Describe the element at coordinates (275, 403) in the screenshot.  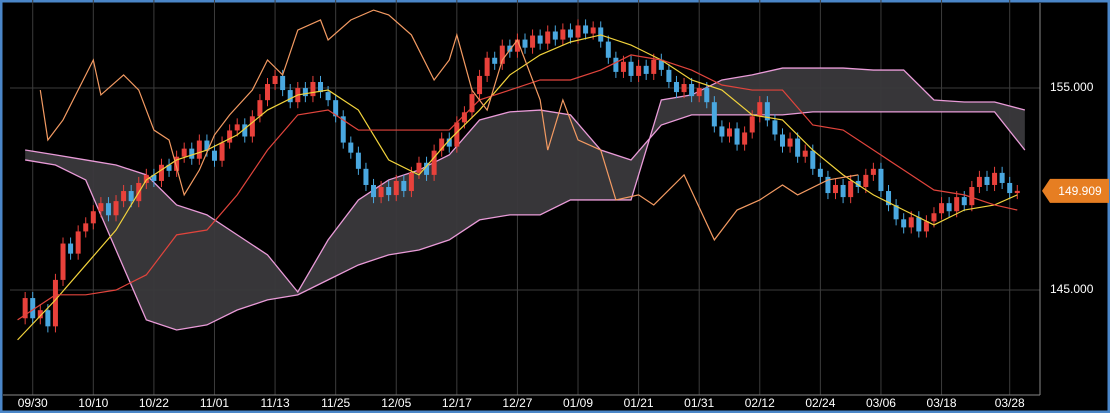
I see `x-tick-label: 11/13` at that location.